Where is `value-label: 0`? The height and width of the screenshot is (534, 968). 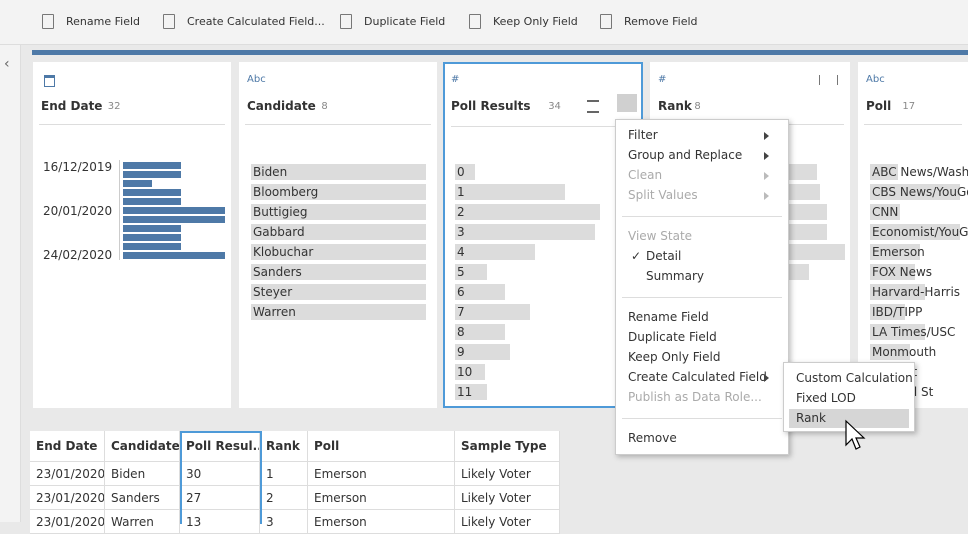 value-label: 0 is located at coordinates (461, 172).